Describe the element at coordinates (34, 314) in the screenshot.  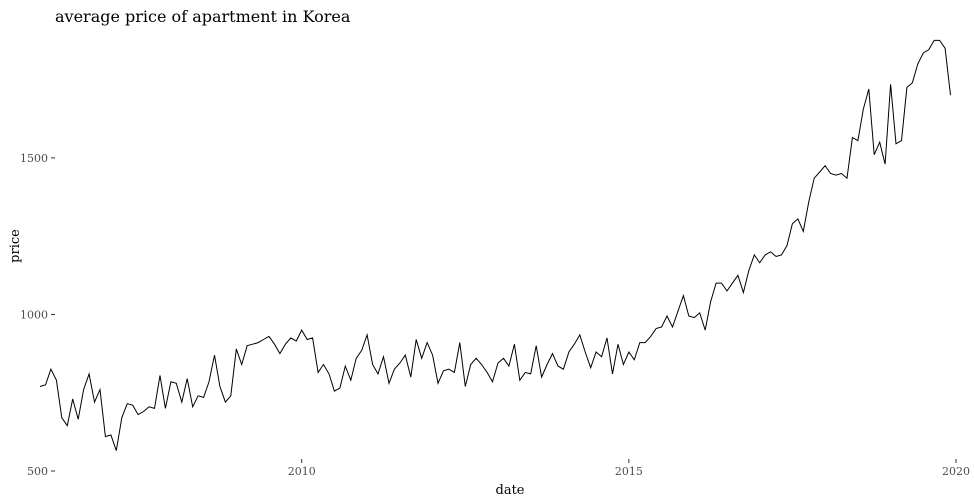
I see `y-tick-label: 1000` at that location.